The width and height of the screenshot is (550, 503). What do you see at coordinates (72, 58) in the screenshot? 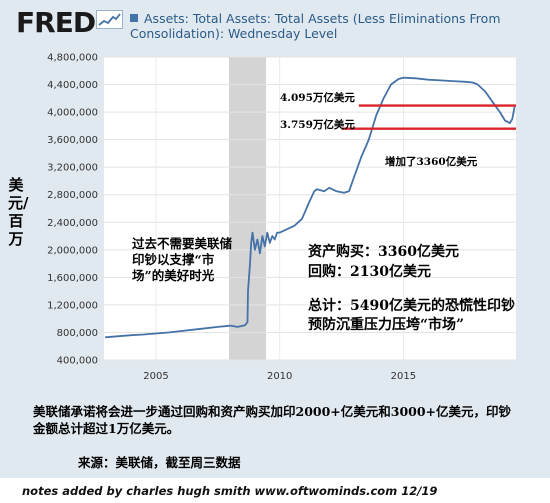
I see `y-tick-label: 4,800,000` at bounding box center [72, 58].